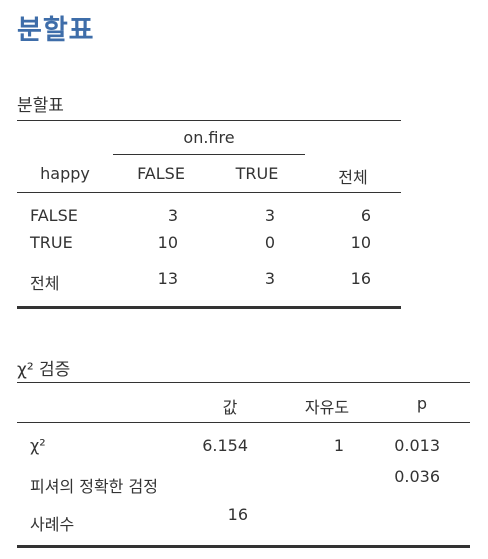 This screenshot has width=488, height=559. Describe the element at coordinates (51, 242) in the screenshot. I see `row-label: TRUE` at that location.